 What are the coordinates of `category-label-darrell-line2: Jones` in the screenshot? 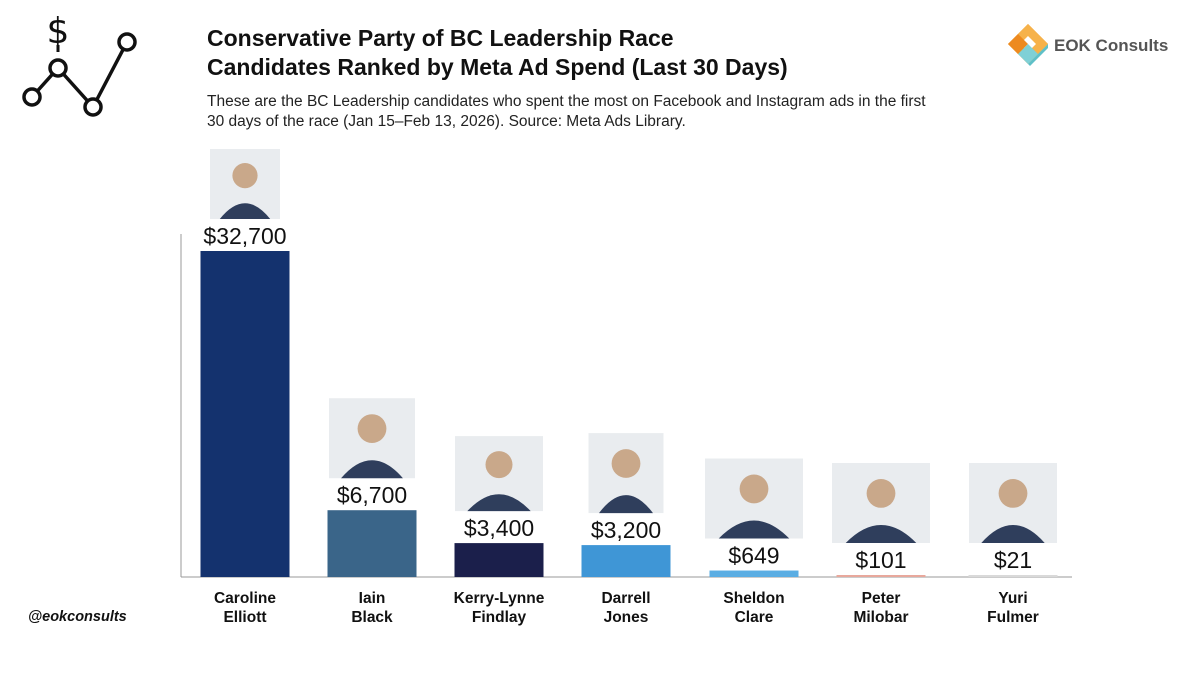 It's located at (626, 617).